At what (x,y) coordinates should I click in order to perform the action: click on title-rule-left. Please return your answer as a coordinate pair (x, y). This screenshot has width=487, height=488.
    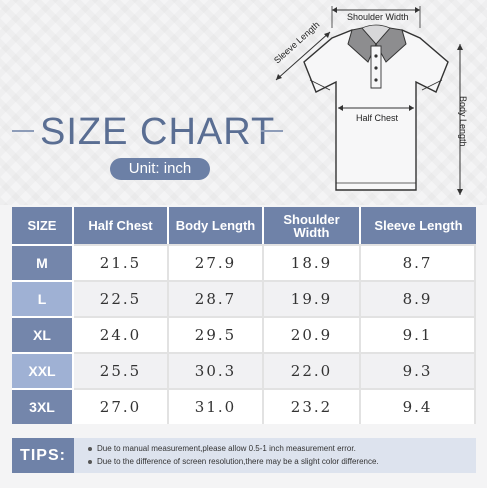
    Looking at the image, I should click on (23, 131).